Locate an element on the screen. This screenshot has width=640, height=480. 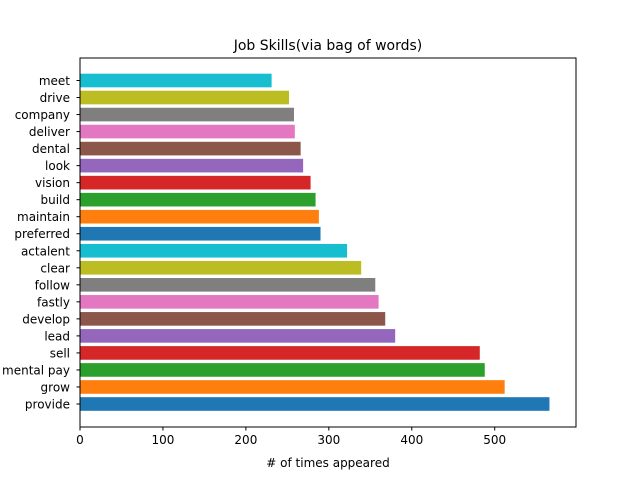
bar-deliver is located at coordinates (187, 131).